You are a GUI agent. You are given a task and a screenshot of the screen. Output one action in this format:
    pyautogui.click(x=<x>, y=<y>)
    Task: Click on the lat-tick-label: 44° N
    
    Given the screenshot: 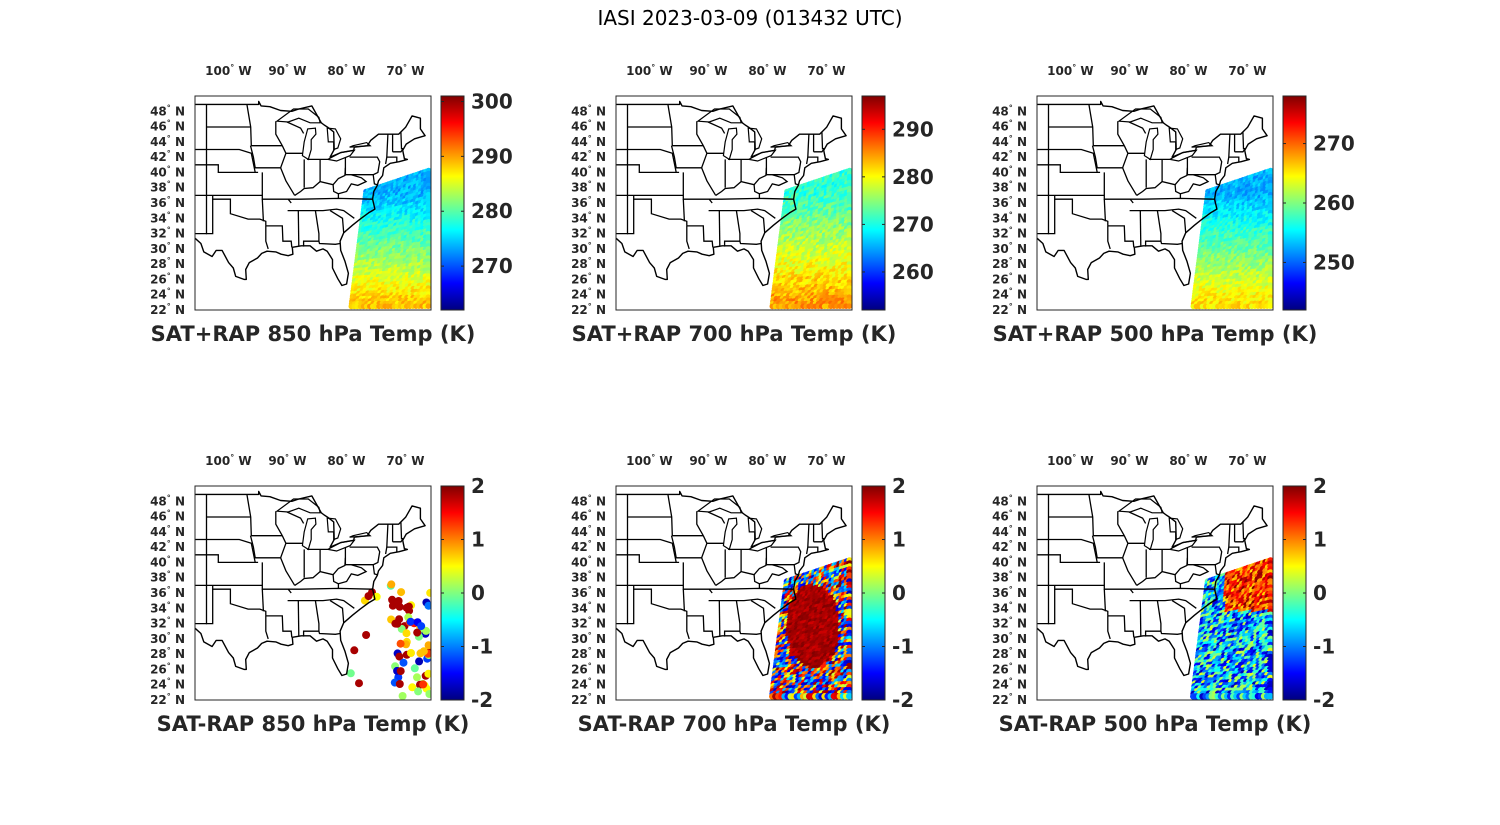 What is the action you would take?
    pyautogui.click(x=167, y=531)
    